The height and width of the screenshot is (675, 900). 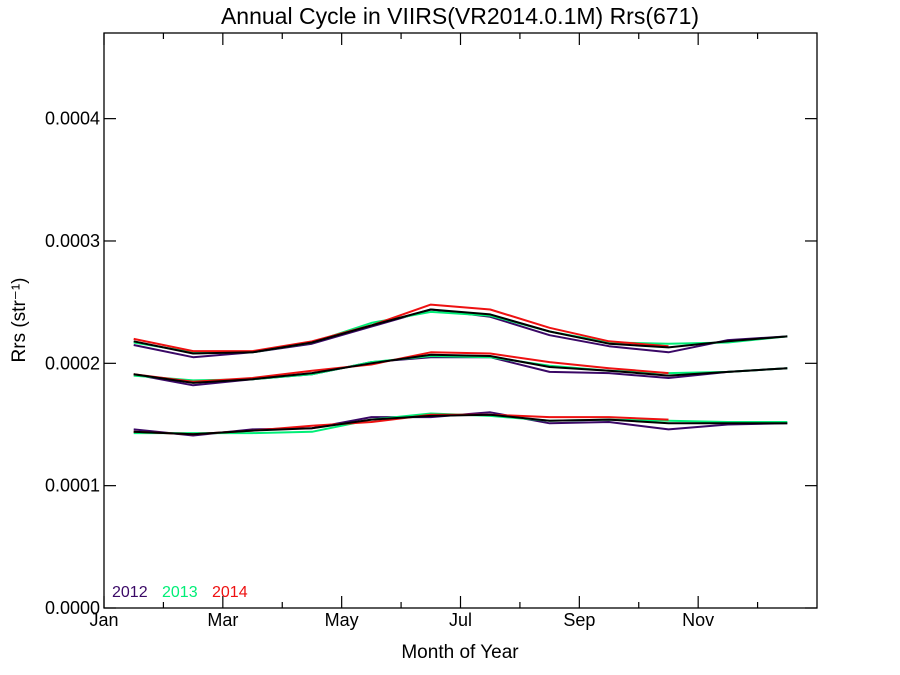 I want to click on y-tick-label: 0.0004, so click(x=72, y=119).